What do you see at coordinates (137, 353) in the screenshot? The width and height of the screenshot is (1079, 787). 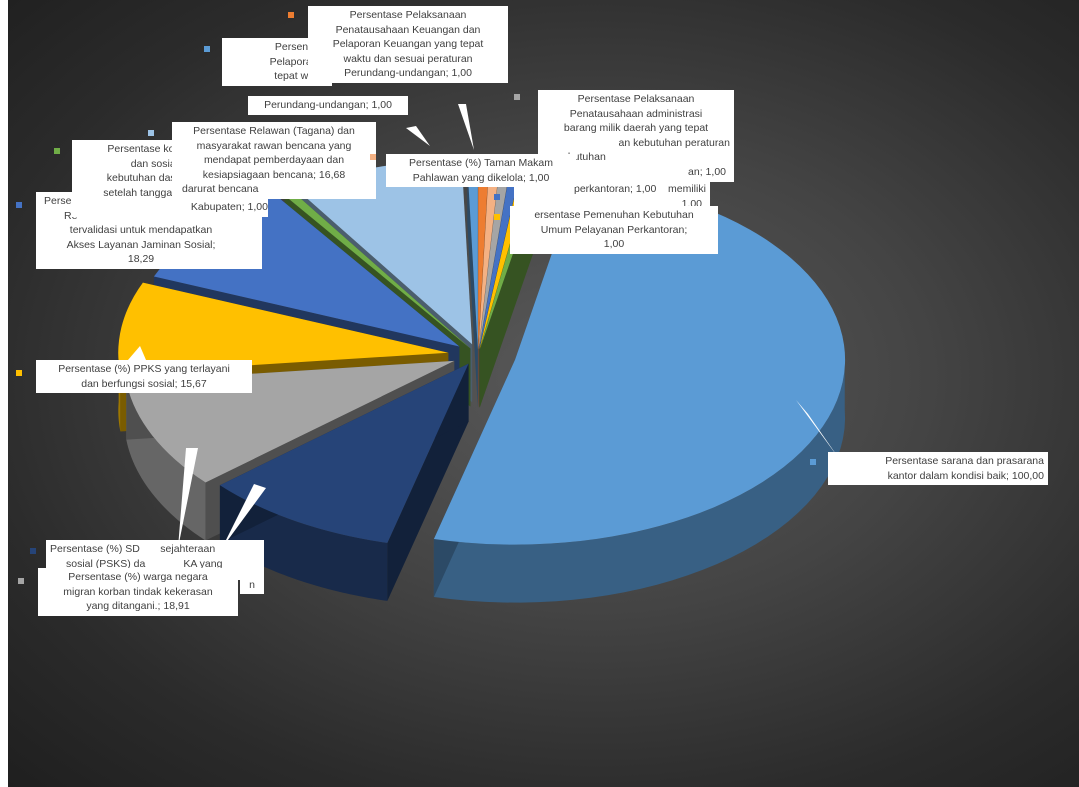 I see `leader-ppks` at bounding box center [137, 353].